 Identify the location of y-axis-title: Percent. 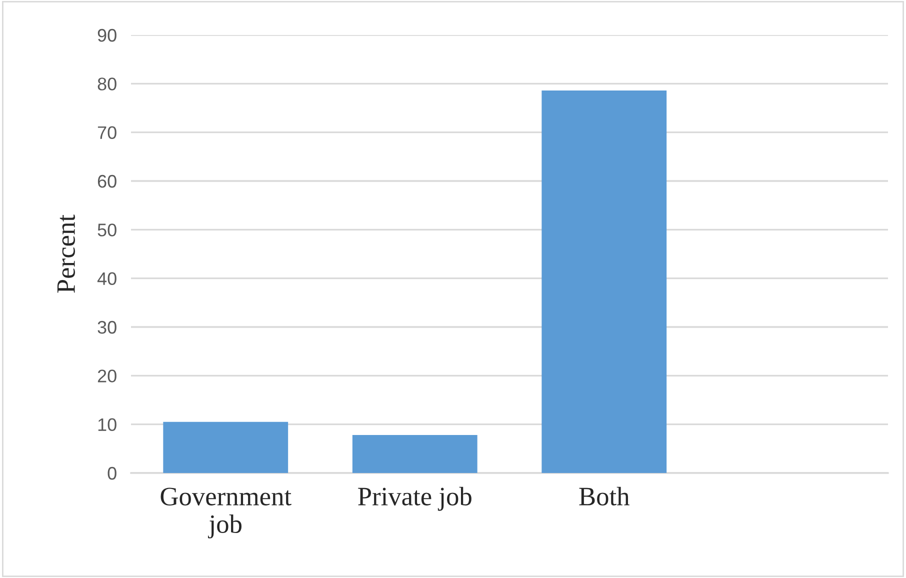
(66, 253).